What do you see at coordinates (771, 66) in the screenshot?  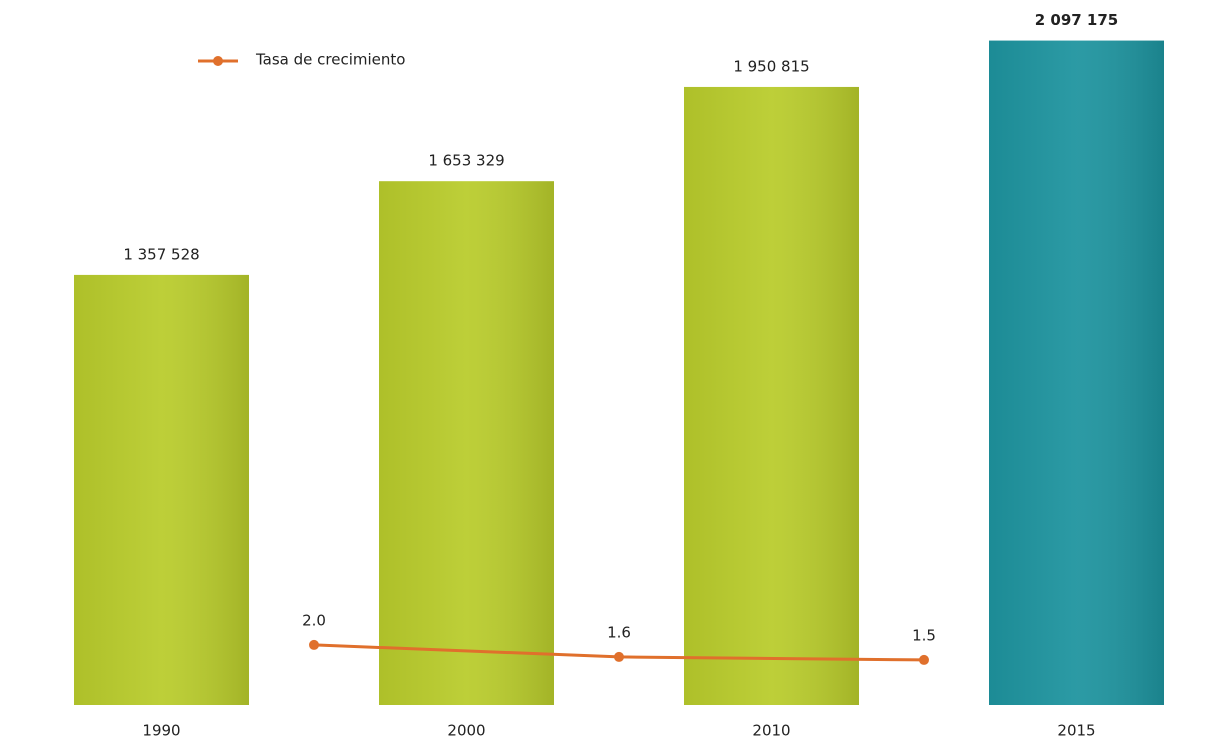 I see `value-label: 1 950 815` at bounding box center [771, 66].